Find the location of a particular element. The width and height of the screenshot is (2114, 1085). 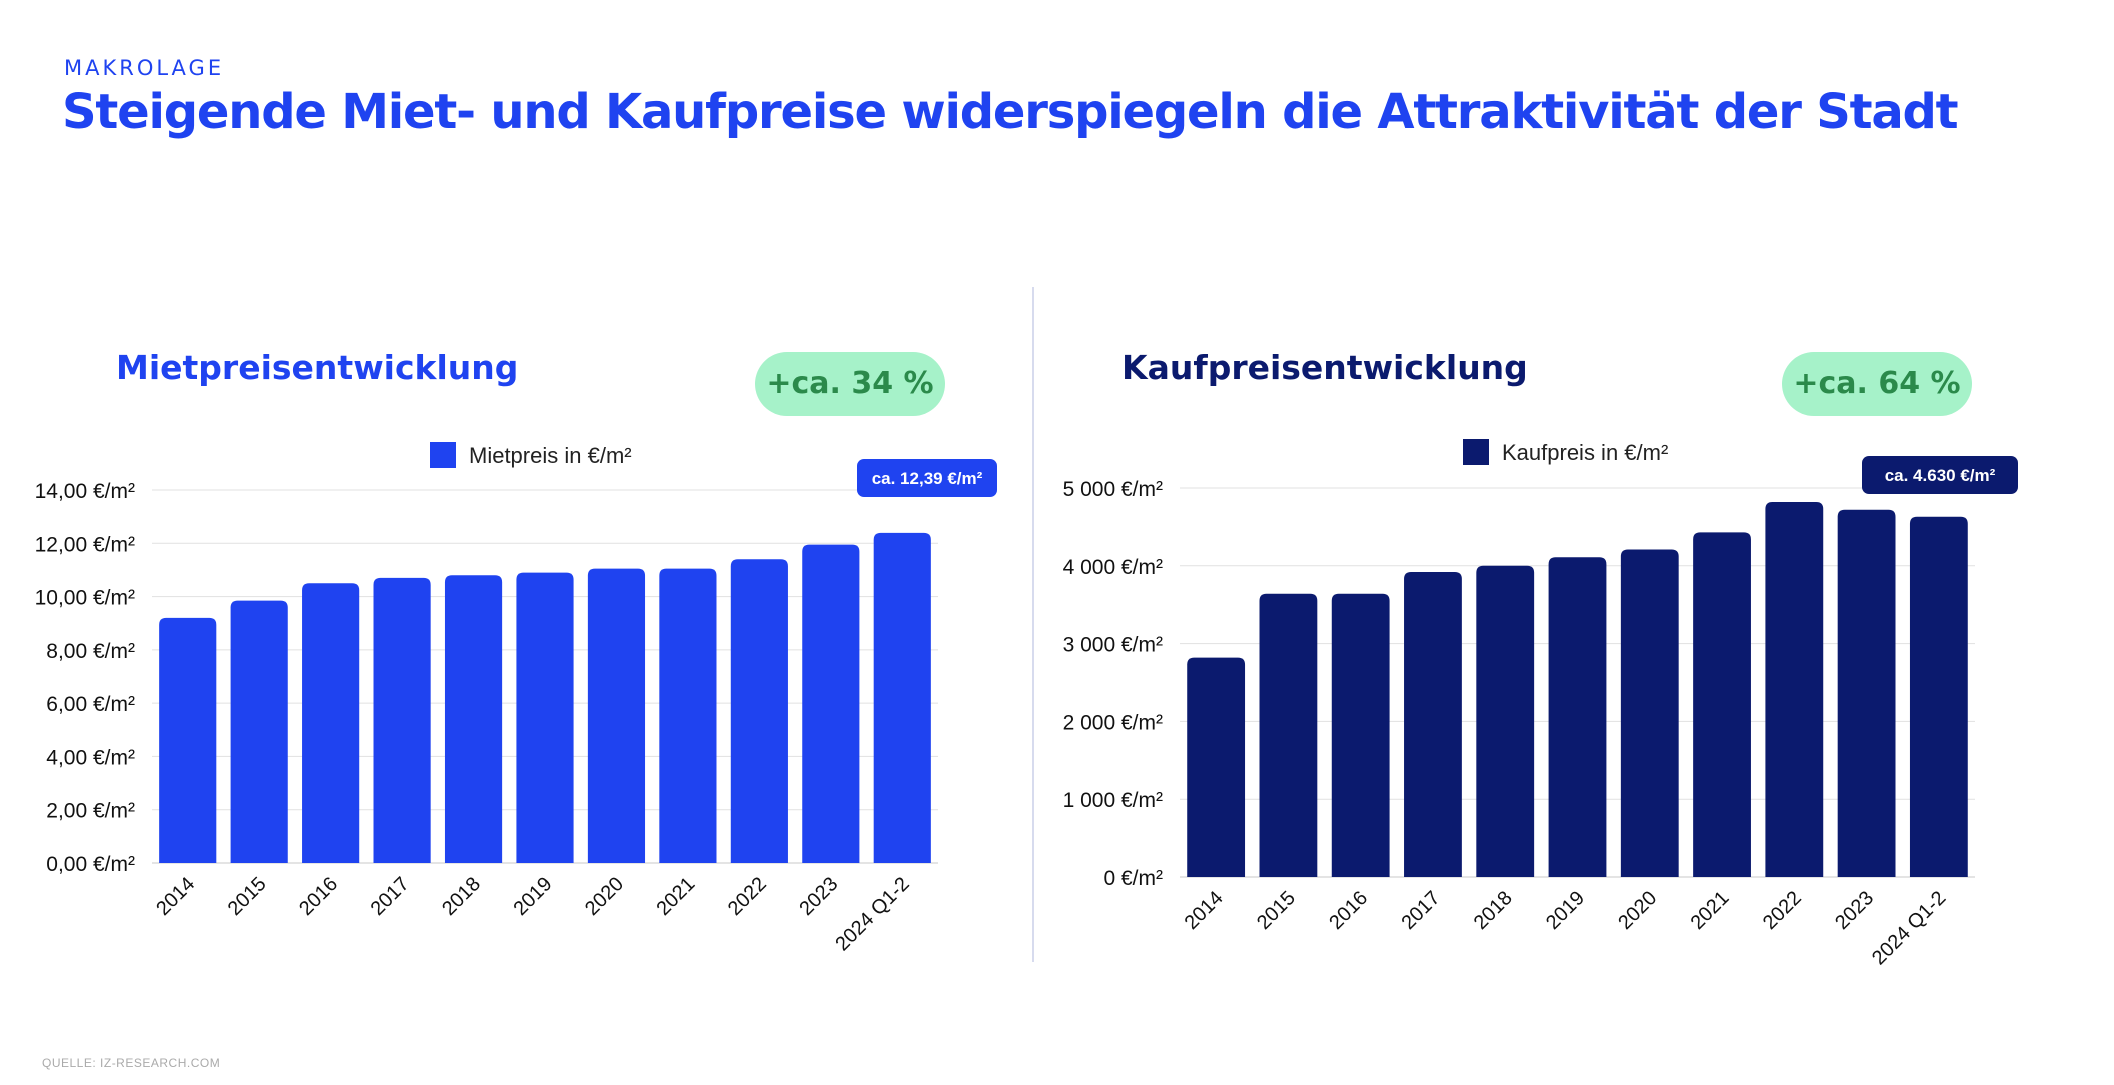

rent-y-tick-label: 10,00 €/m² is located at coordinates (85, 598).